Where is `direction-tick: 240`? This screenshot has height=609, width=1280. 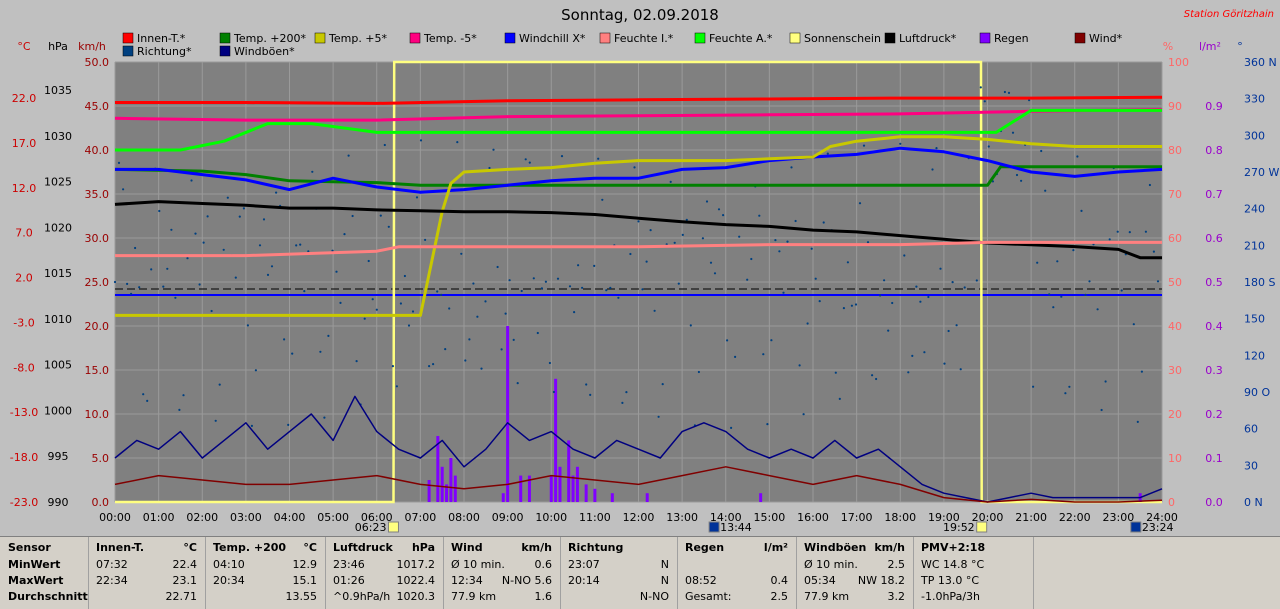 direction-tick: 240 is located at coordinates (1254, 209).